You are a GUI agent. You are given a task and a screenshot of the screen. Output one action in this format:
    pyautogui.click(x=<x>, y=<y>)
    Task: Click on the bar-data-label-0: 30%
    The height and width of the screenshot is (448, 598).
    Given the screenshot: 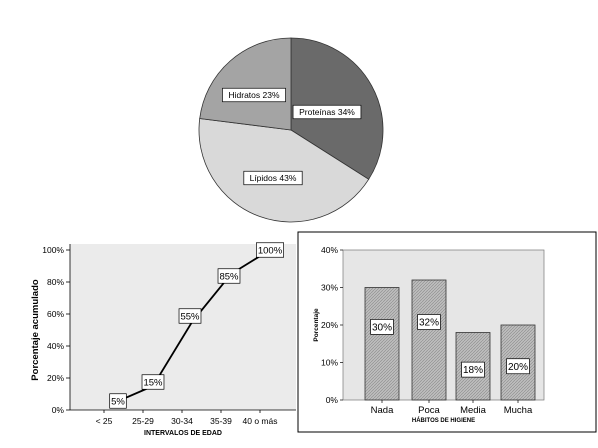 What is the action you would take?
    pyautogui.click(x=382, y=327)
    